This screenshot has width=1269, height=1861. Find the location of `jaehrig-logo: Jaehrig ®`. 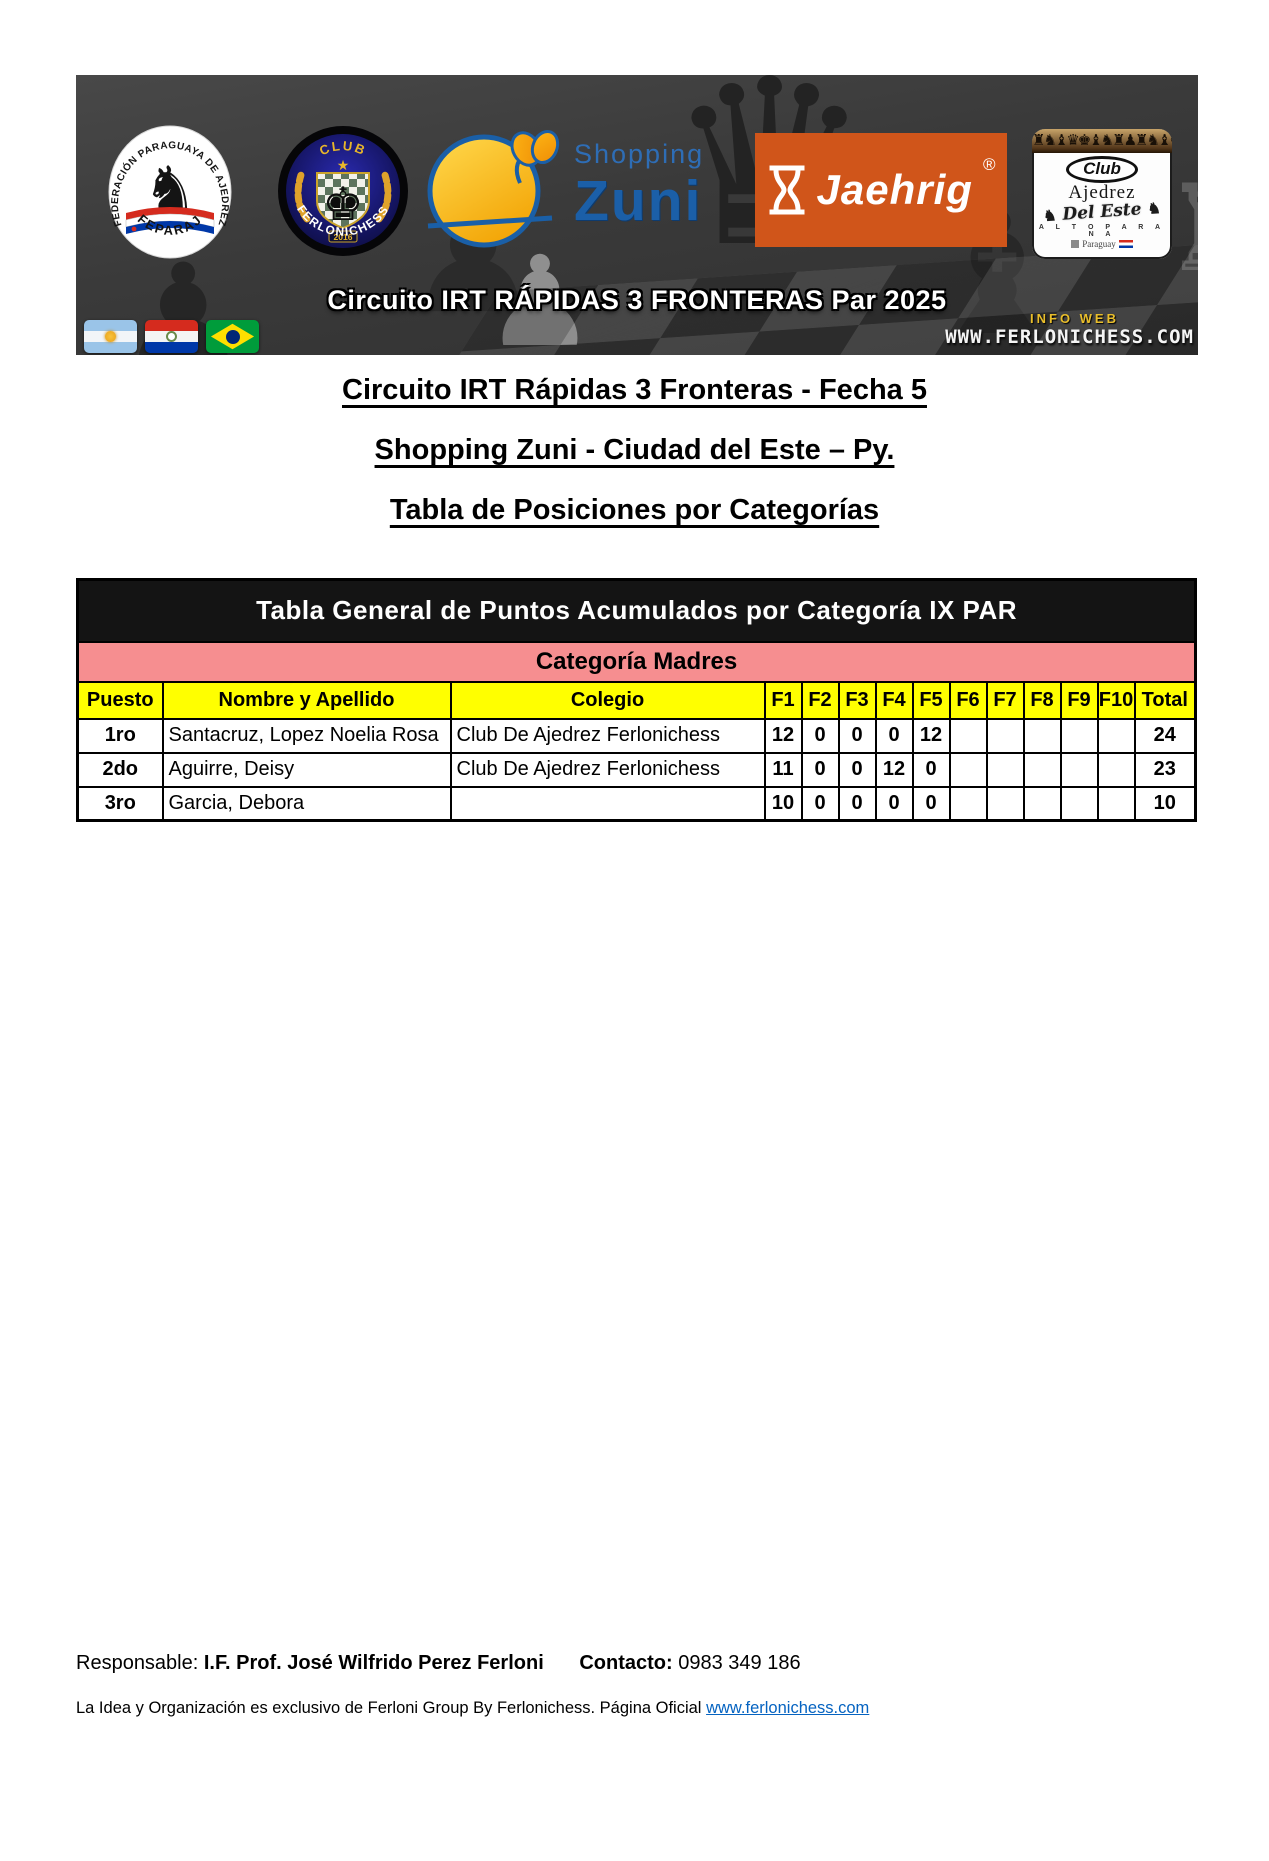

jaehrig-logo: Jaehrig ® is located at coordinates (881, 190).